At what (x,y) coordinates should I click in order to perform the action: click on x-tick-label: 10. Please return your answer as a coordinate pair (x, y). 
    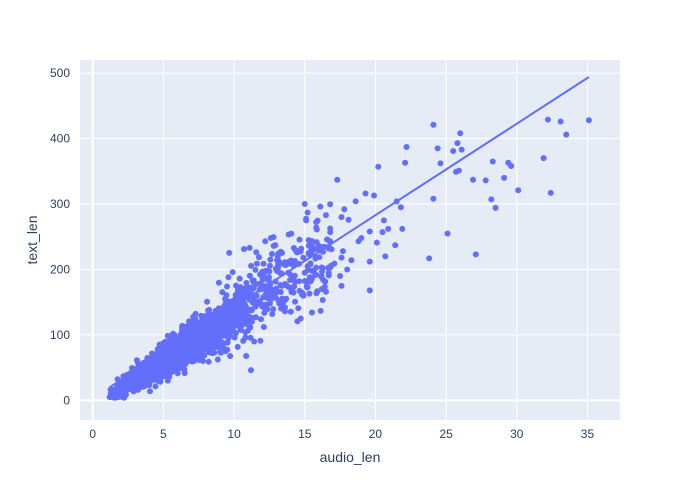
    Looking at the image, I should click on (234, 434).